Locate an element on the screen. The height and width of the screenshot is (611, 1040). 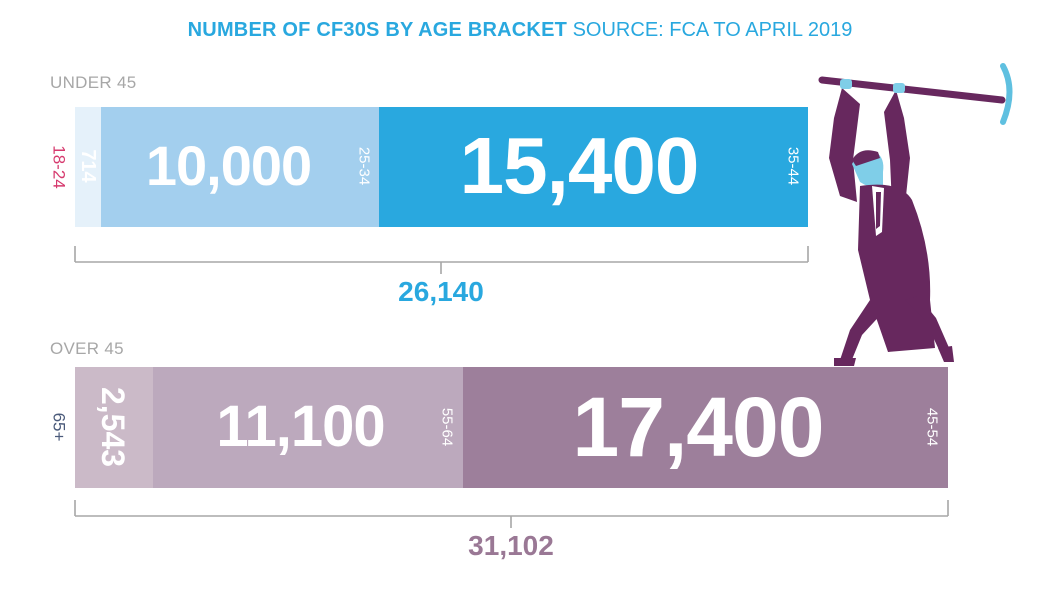
total-over-45: 31,102 is located at coordinates (511, 545).